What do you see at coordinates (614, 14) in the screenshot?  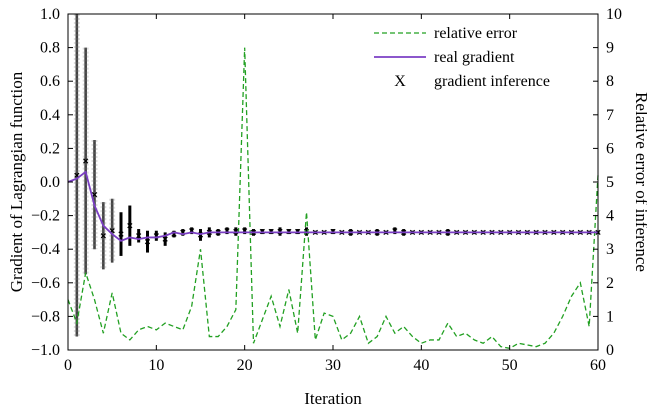 I see `y-right-tick-label: 10` at bounding box center [614, 14].